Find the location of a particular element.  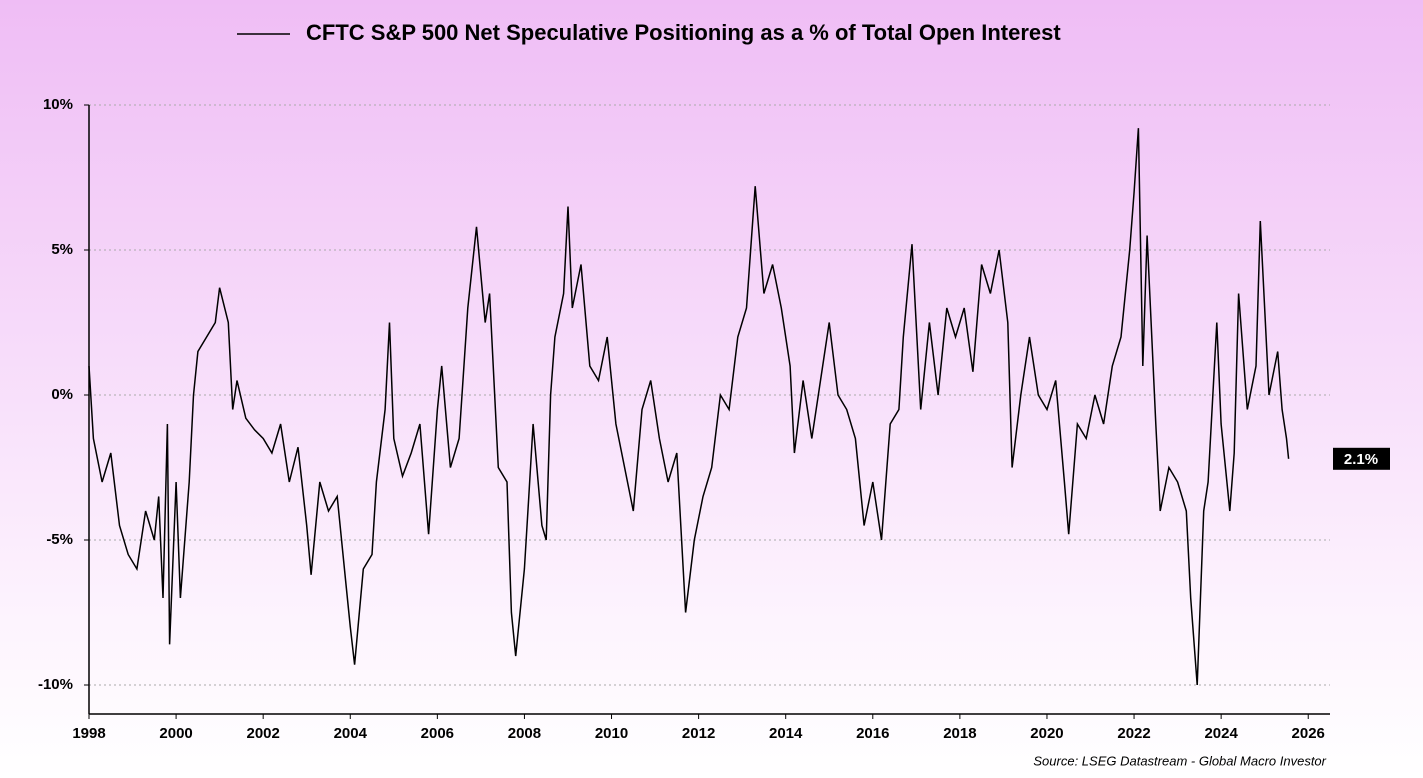

x-tick-label: 2026 is located at coordinates (1308, 733).